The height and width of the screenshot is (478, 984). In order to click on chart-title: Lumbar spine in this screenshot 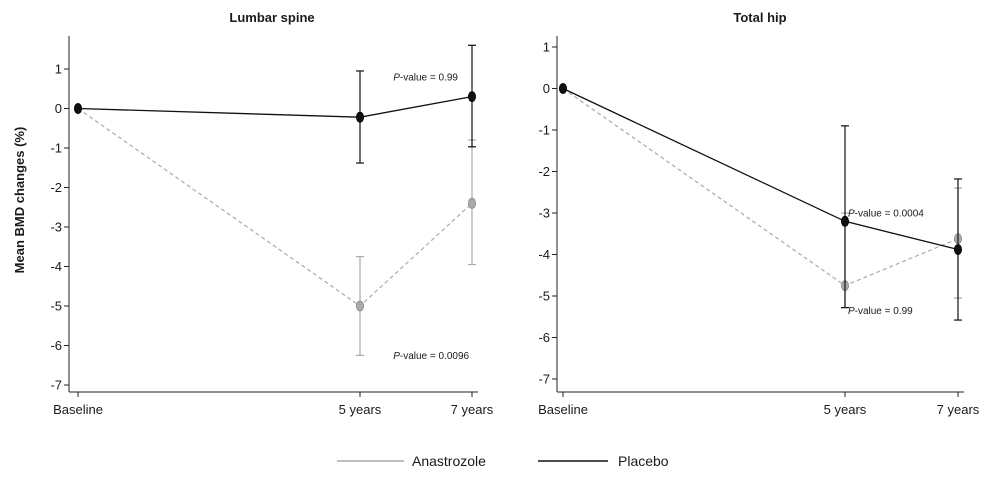, I will do `click(271, 17)`.